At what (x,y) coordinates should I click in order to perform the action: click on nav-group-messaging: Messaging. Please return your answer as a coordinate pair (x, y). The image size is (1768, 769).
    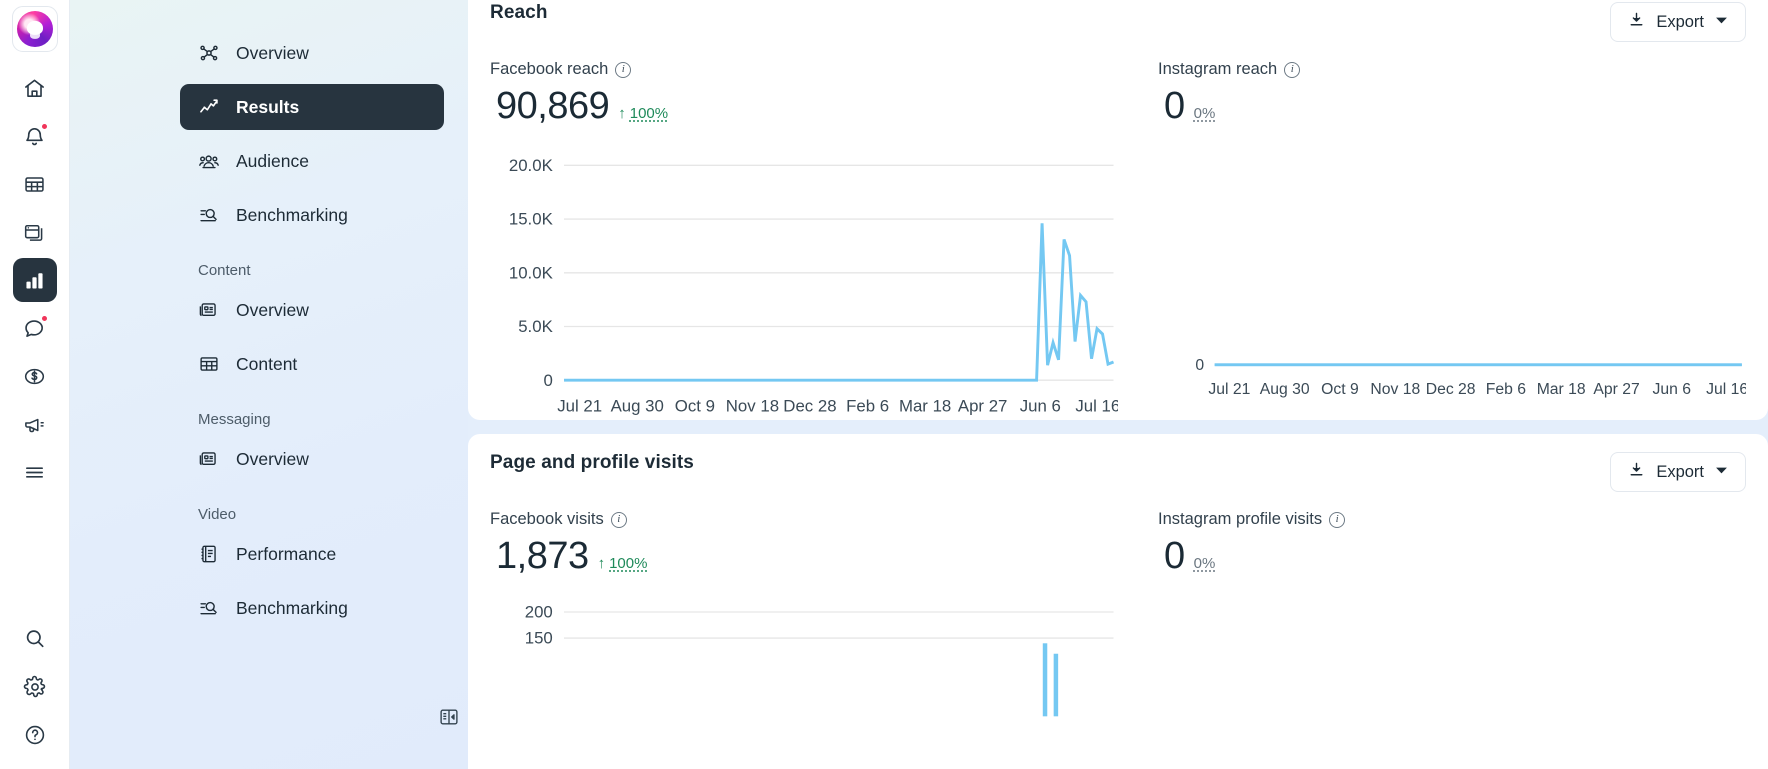
    Looking at the image, I should click on (234, 419).